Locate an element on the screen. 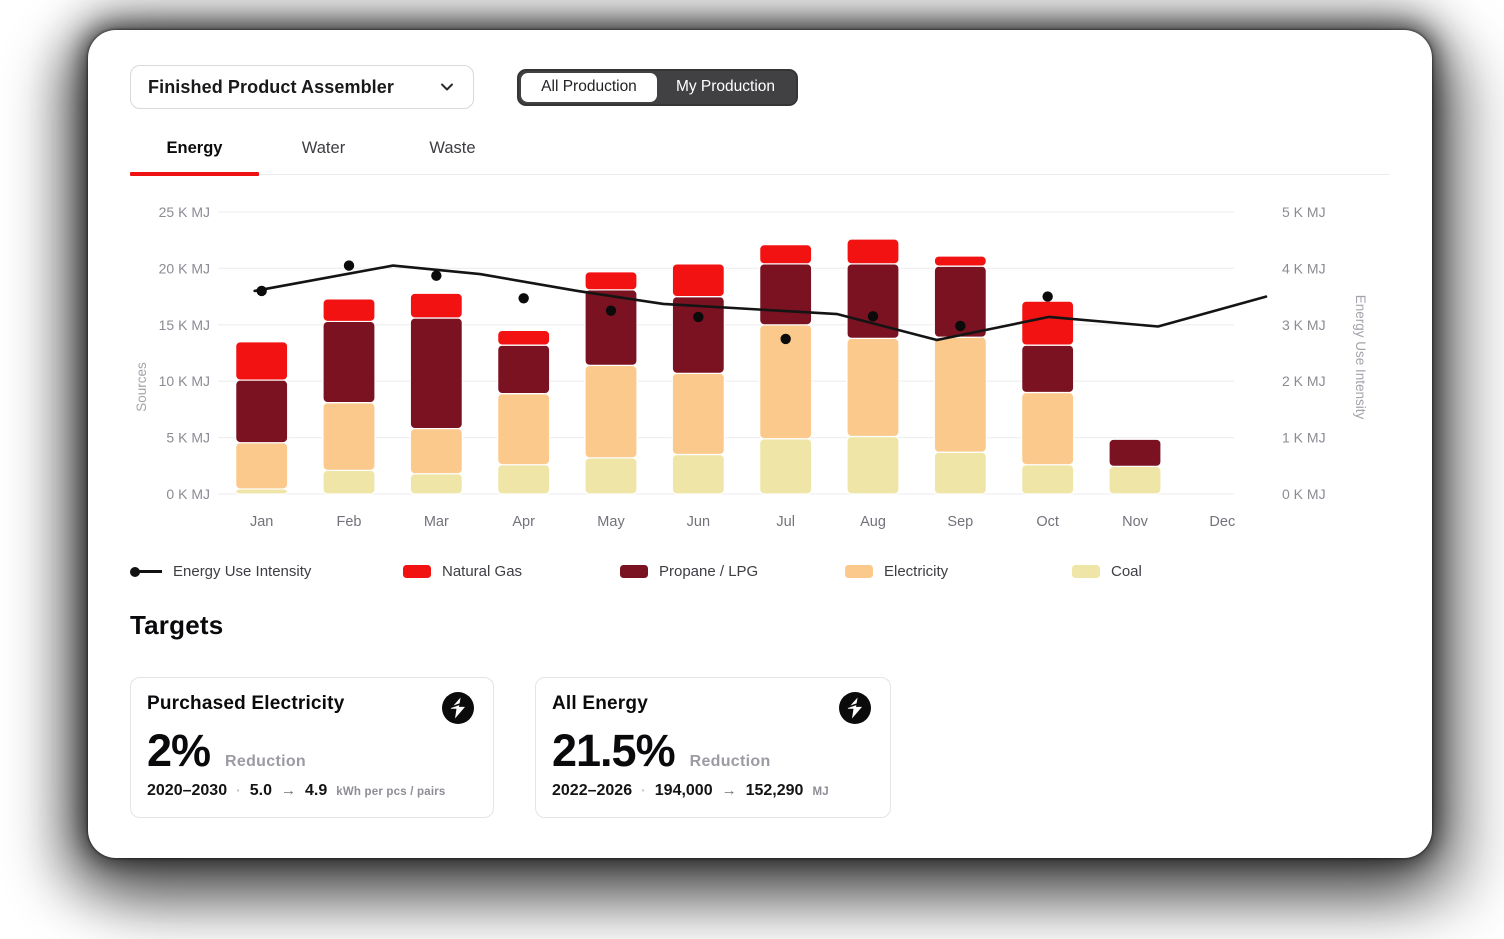  legend-item-natural-gas: Natural Gas is located at coordinates (511, 571).